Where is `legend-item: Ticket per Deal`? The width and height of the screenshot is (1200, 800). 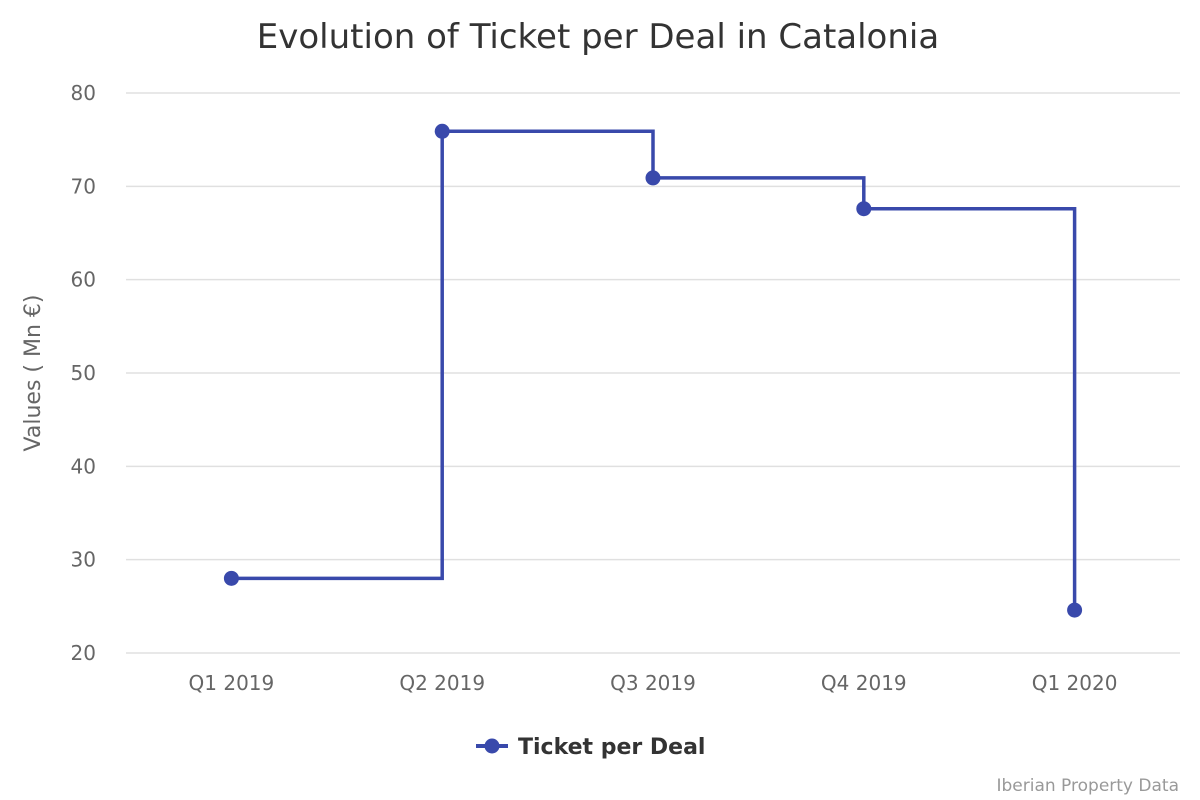
legend-item: Ticket per Deal is located at coordinates (590, 747).